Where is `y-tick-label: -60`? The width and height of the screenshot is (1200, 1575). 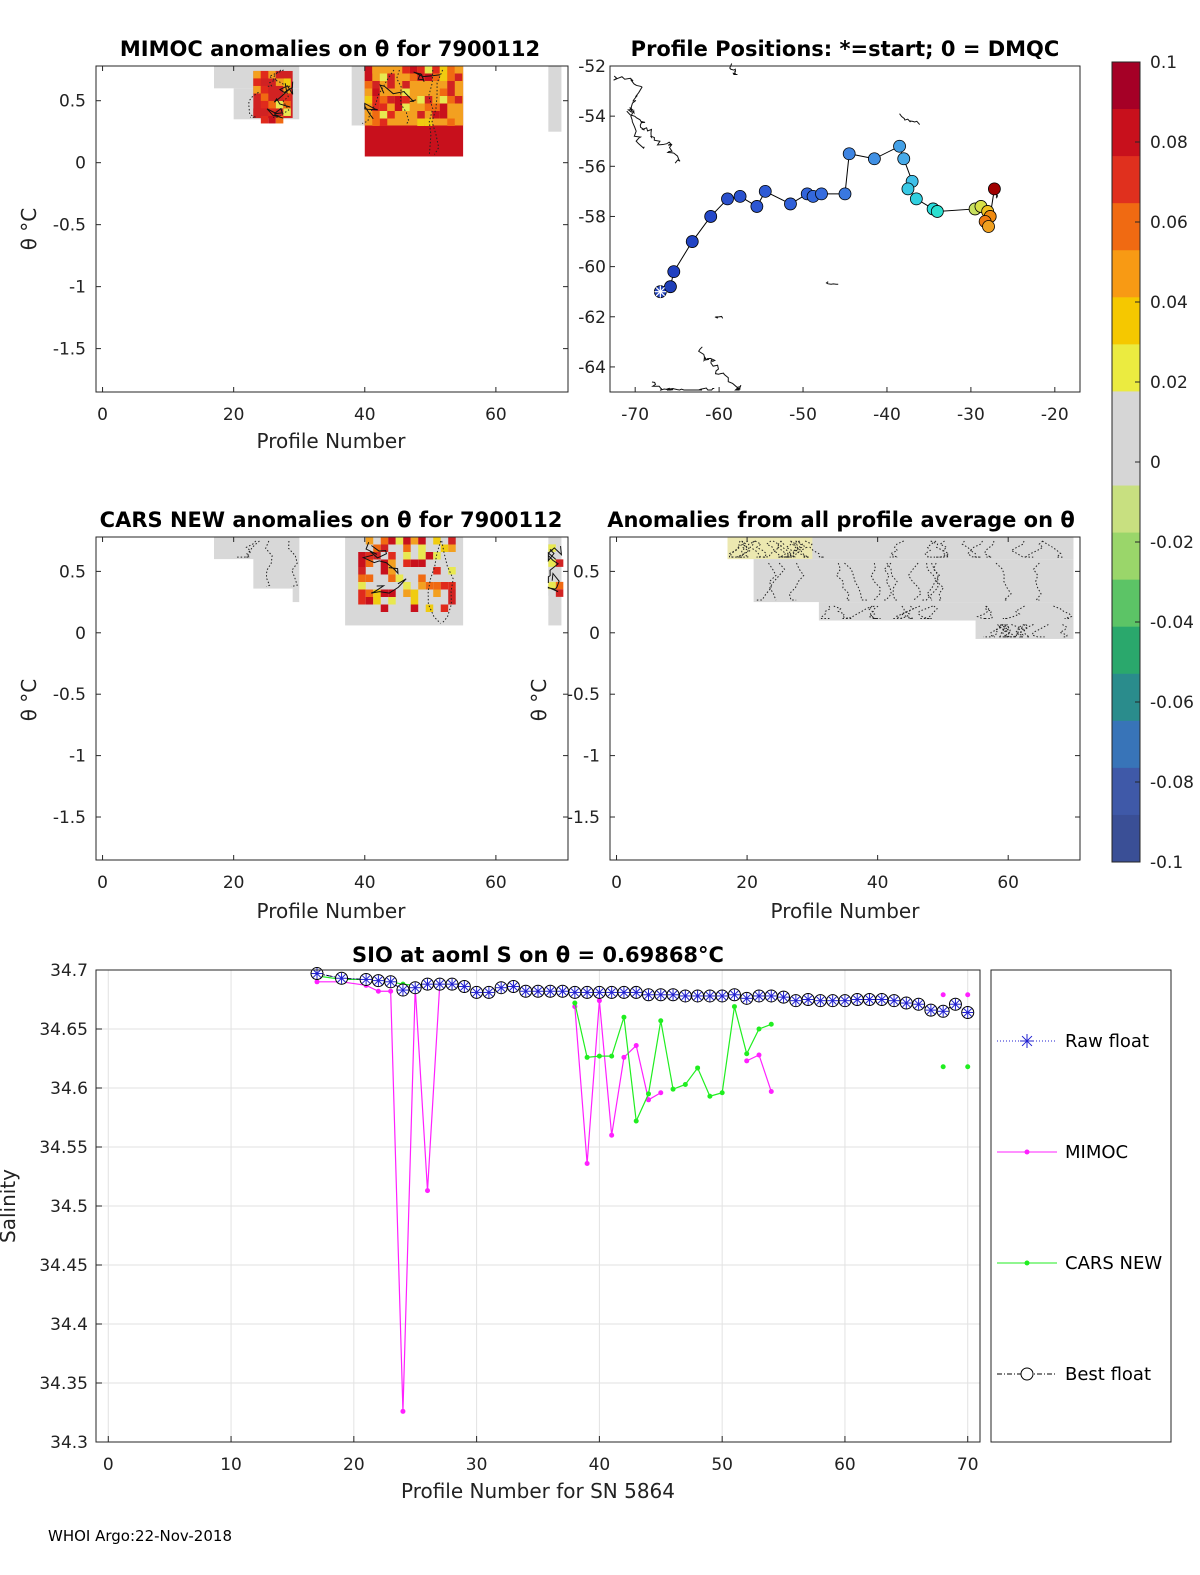
y-tick-label: -60 is located at coordinates (592, 268).